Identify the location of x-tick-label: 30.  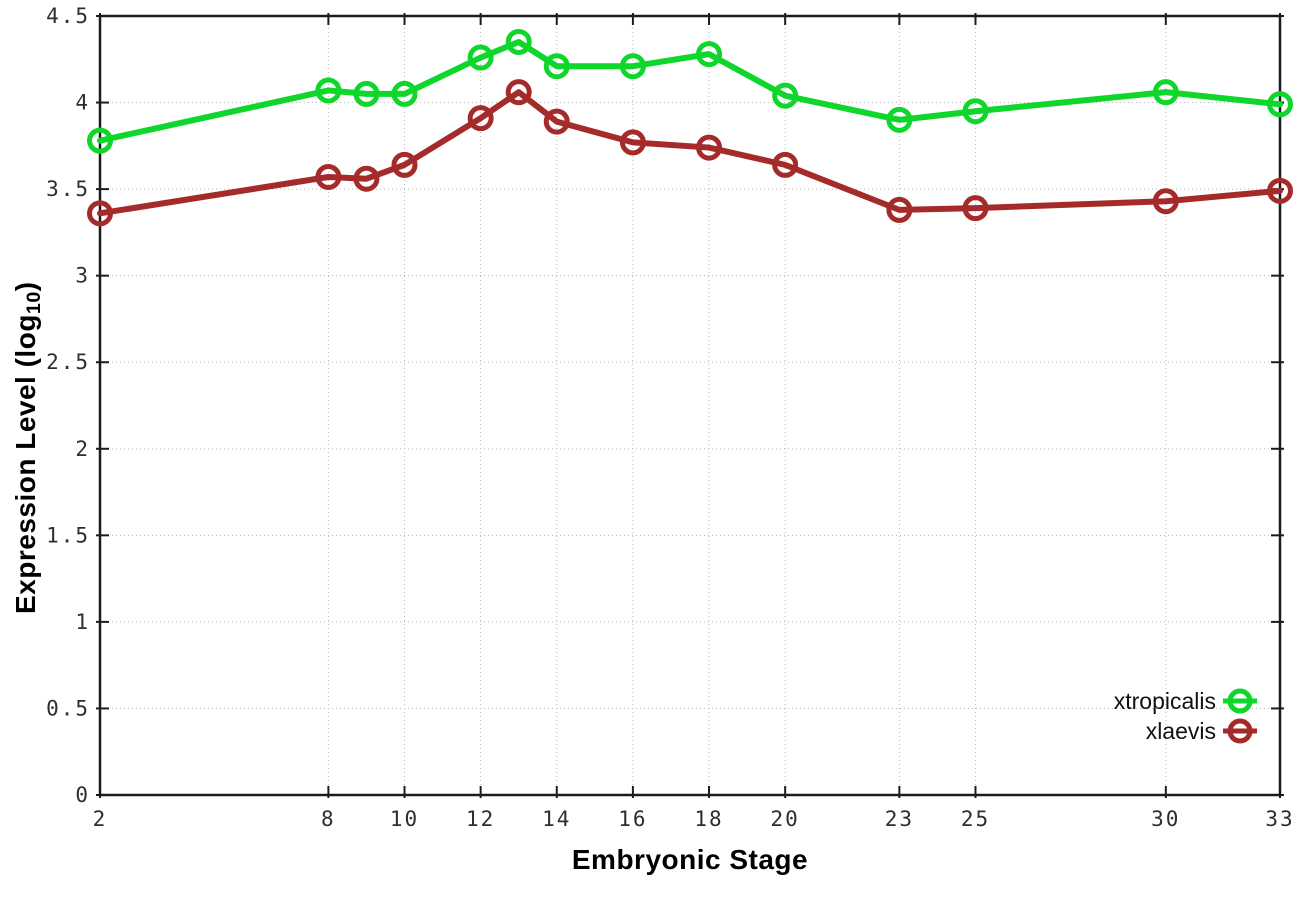
(1165, 819).